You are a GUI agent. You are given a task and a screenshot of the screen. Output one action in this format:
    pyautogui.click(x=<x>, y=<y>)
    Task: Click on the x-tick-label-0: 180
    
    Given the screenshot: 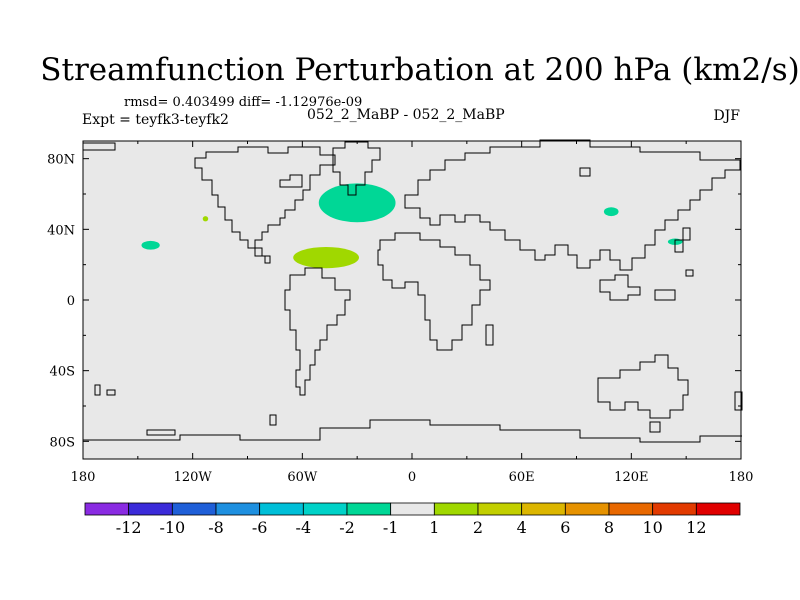 What is the action you would take?
    pyautogui.click(x=83, y=477)
    